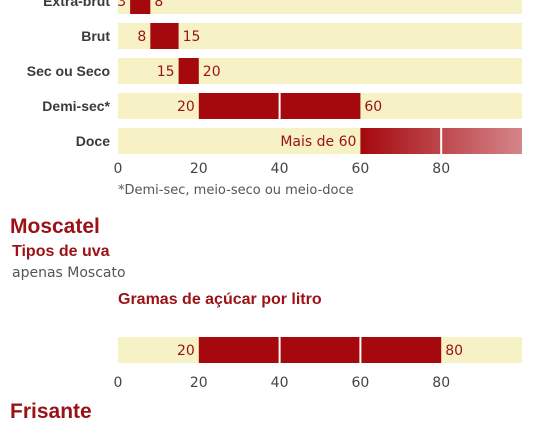  I want to click on section-title-frisante: Frisante, so click(51, 411).